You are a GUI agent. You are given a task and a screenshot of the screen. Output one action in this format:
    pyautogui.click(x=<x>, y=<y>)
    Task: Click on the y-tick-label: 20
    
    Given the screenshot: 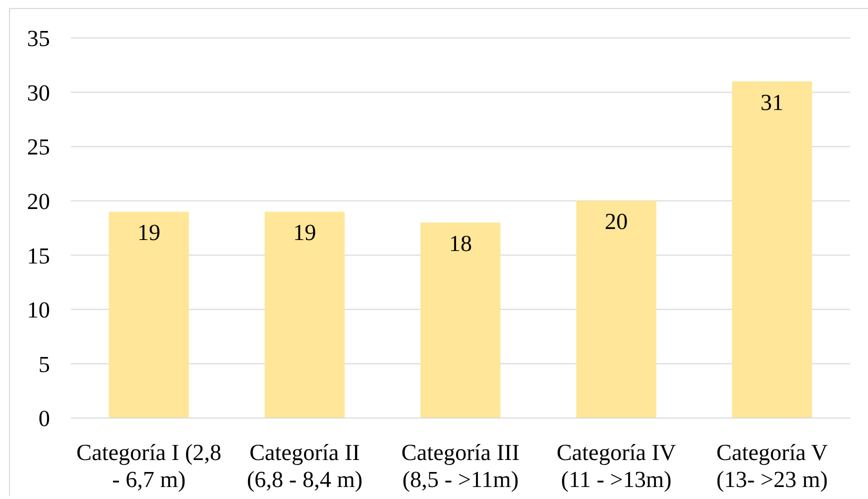 What is the action you would take?
    pyautogui.click(x=38, y=201)
    